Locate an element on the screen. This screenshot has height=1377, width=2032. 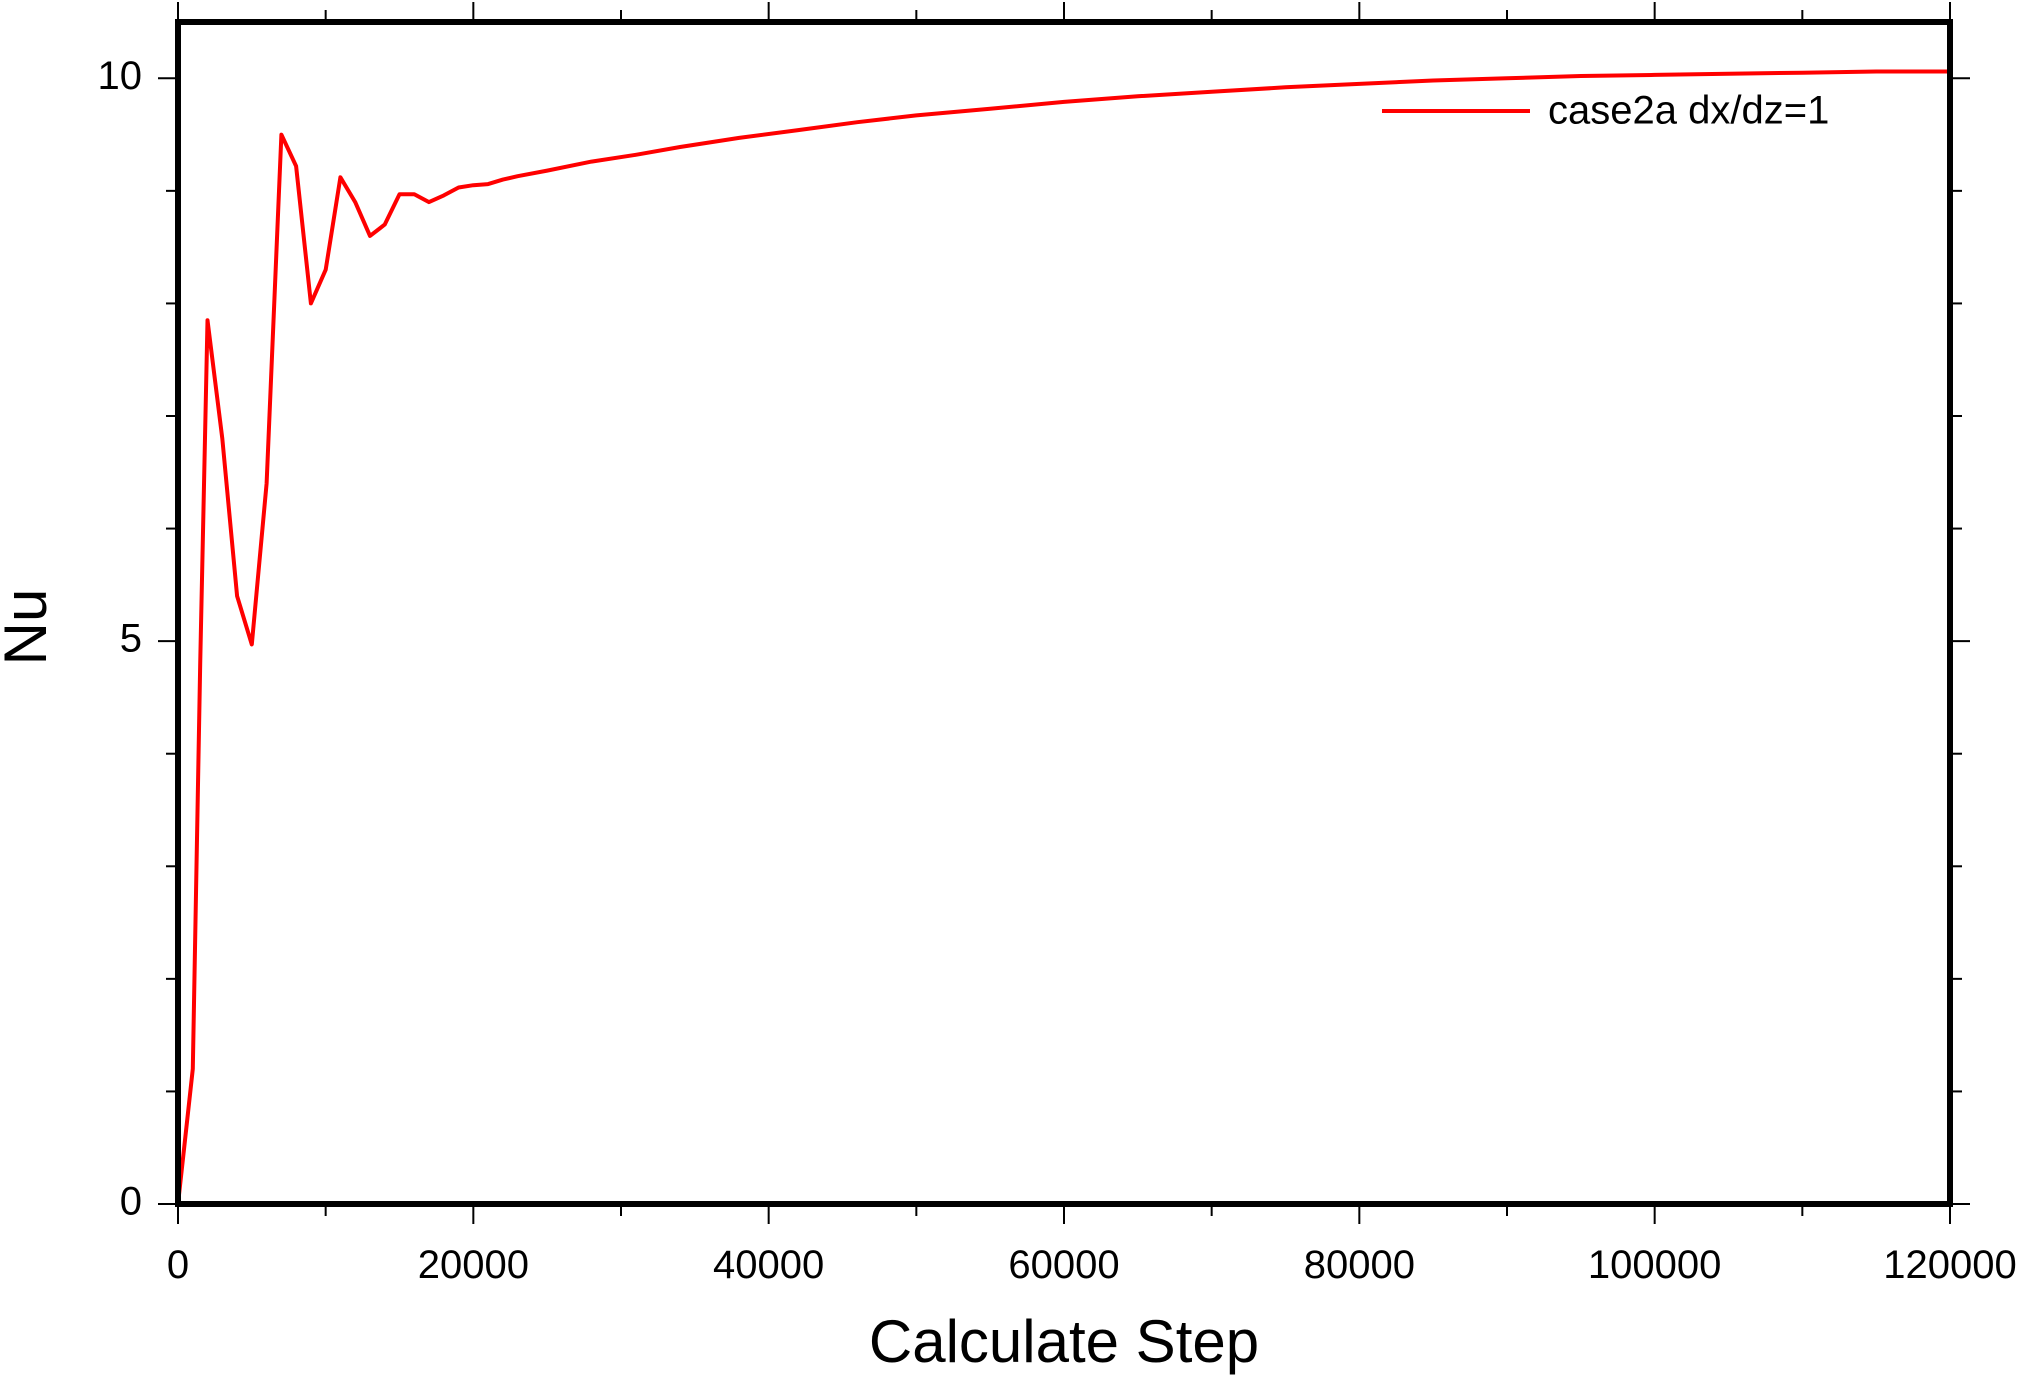
x-tick-label: 0 is located at coordinates (178, 1265).